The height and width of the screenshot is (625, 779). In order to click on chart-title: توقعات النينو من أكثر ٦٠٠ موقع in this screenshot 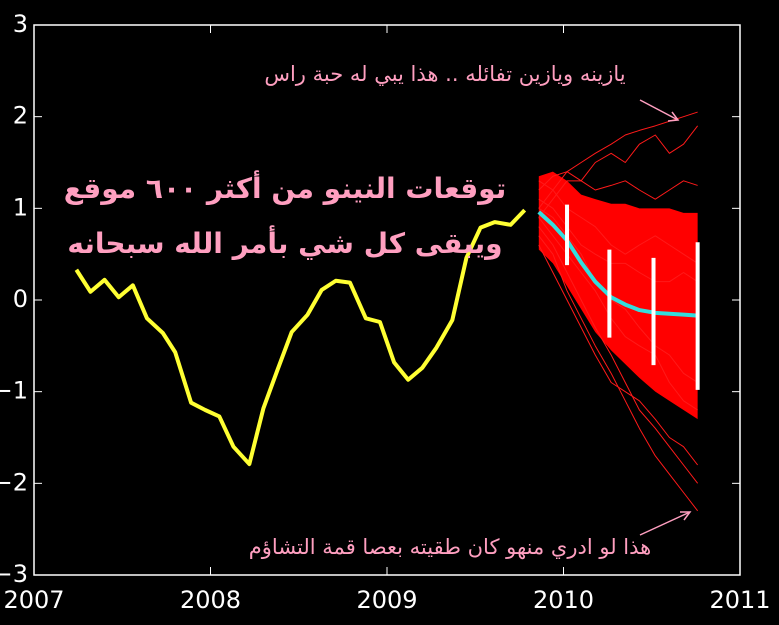, I will do `click(285, 187)`.